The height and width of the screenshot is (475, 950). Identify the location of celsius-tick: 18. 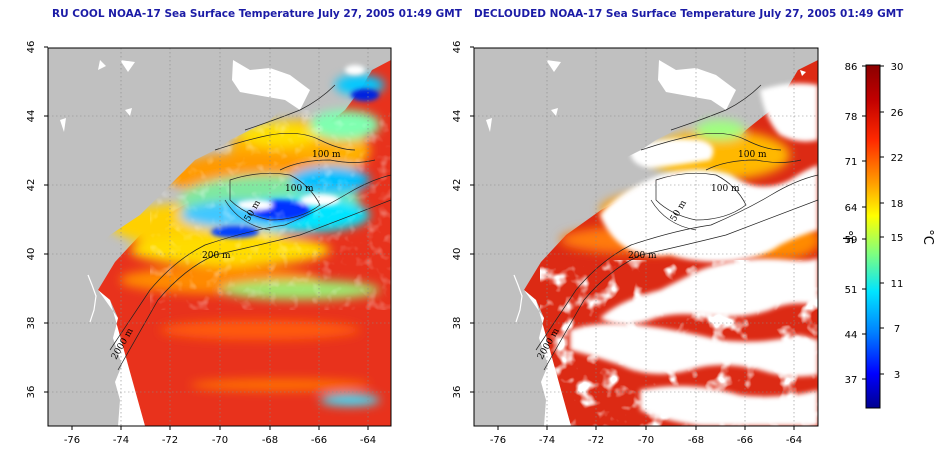
(897, 204).